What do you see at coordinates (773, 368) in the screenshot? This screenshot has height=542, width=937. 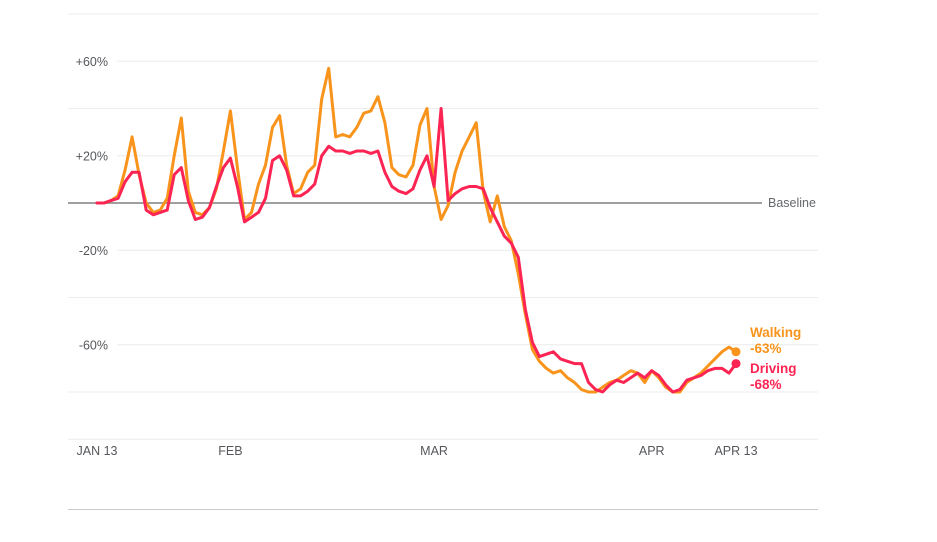 I see `legend-driving-name: Driving` at bounding box center [773, 368].